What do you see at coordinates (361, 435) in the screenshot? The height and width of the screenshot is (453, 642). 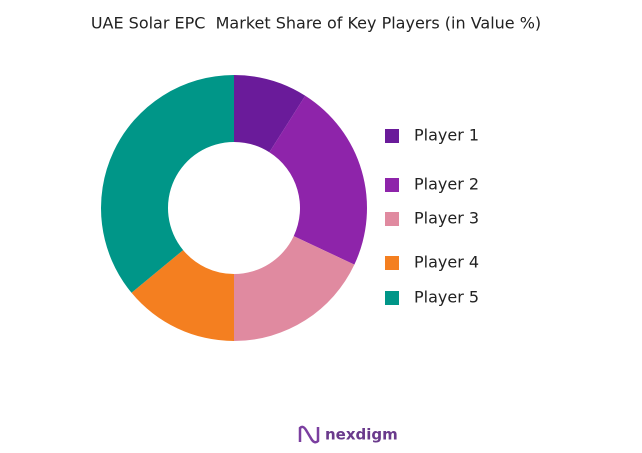 I see `logo-text: nexdigm` at bounding box center [361, 435].